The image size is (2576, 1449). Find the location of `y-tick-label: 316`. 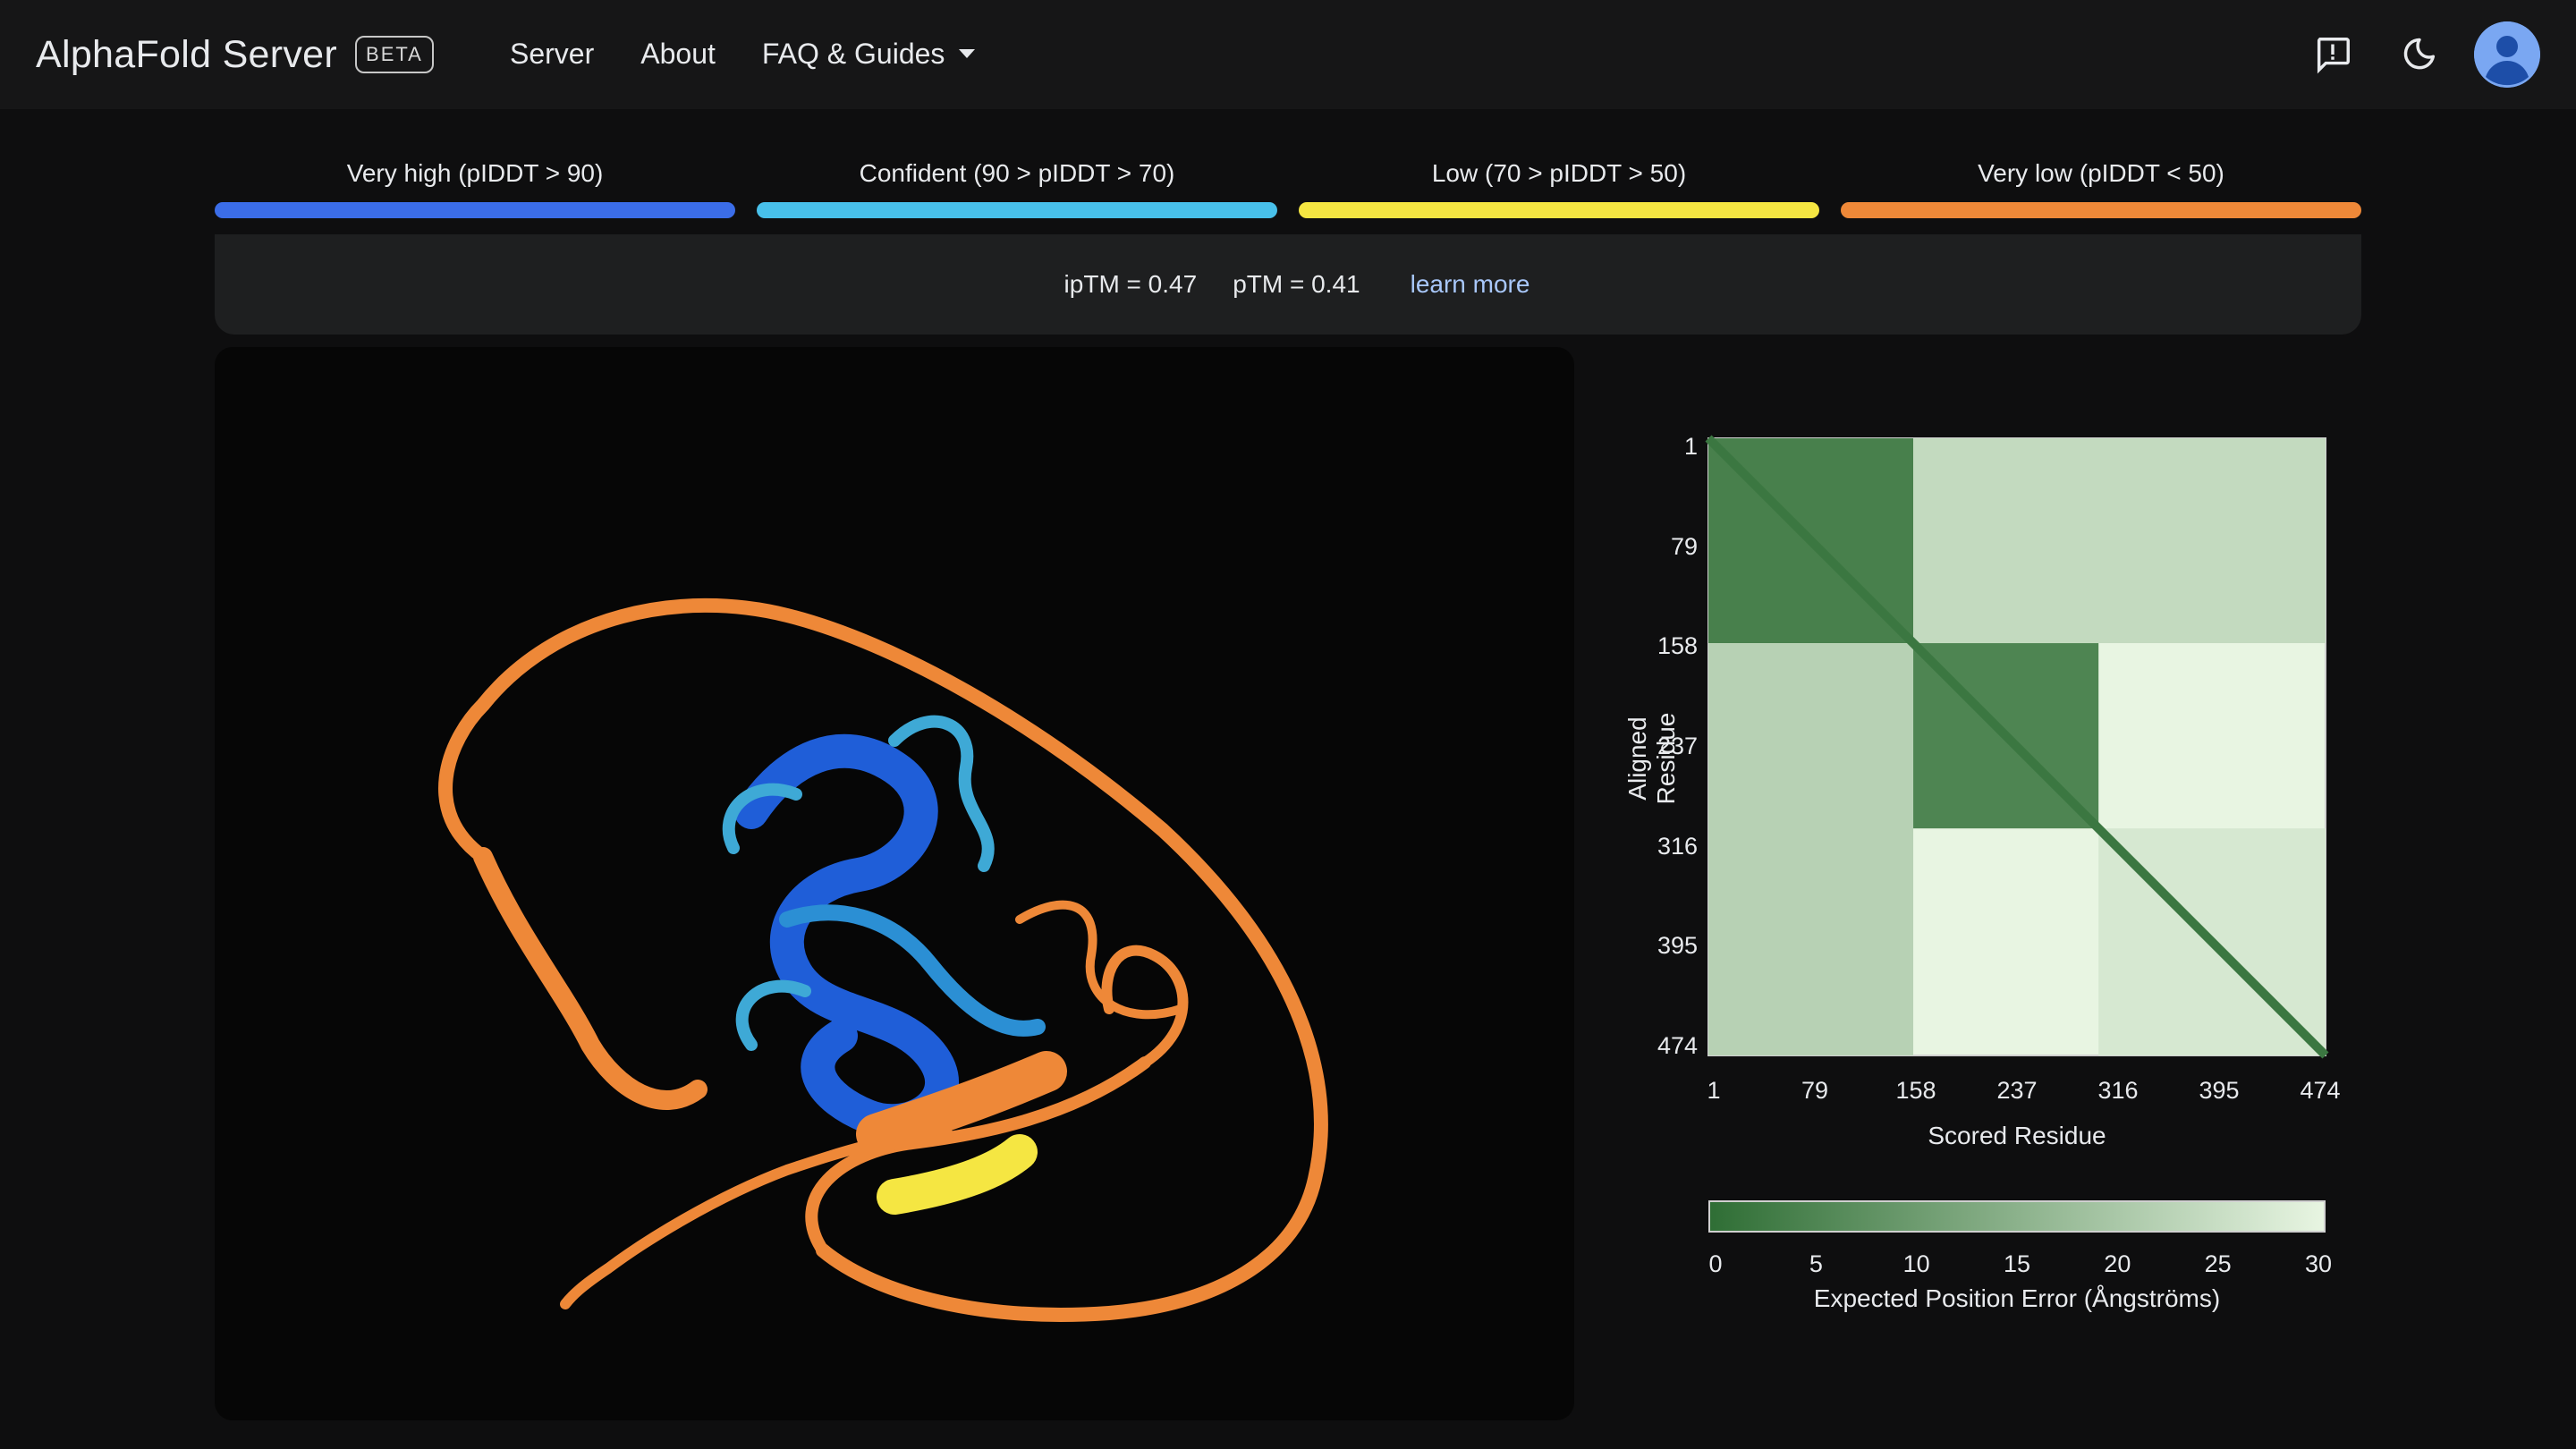

y-tick-label: 316 is located at coordinates (1677, 846).